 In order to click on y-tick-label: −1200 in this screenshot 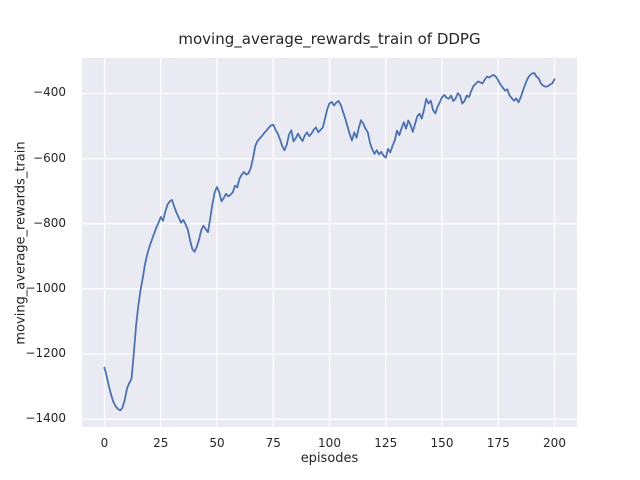, I will do `click(45, 353)`.